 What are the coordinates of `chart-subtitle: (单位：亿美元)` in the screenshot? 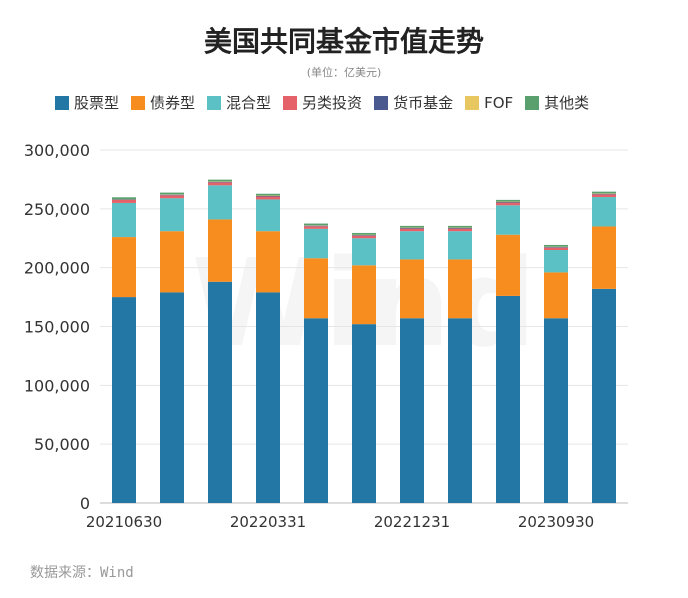 It's located at (344, 72).